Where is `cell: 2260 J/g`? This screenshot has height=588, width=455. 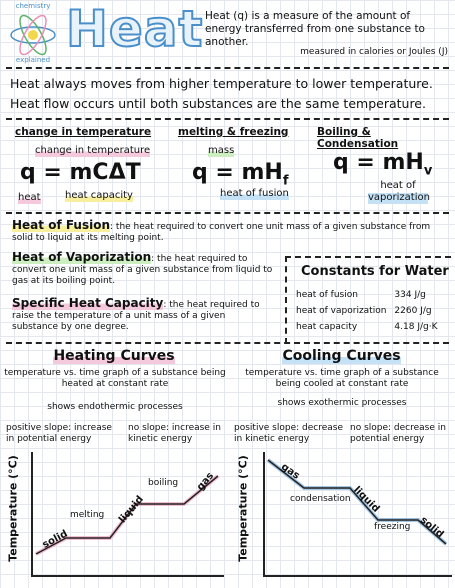 cell: 2260 J/g is located at coordinates (413, 311).